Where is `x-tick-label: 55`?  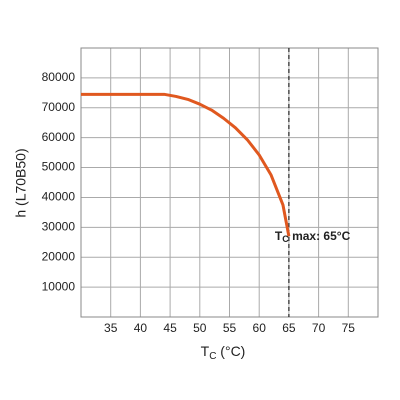 x-tick-label: 55 is located at coordinates (230, 328).